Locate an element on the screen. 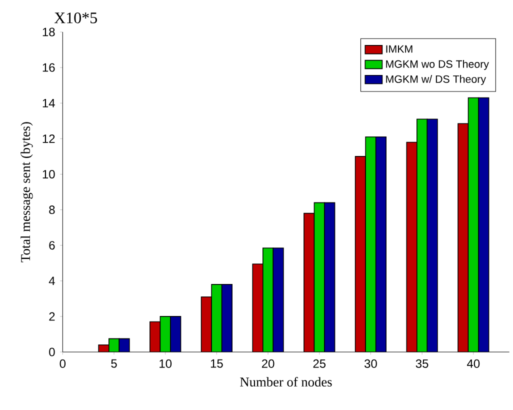  y-tick-label: 8 is located at coordinates (52, 210).